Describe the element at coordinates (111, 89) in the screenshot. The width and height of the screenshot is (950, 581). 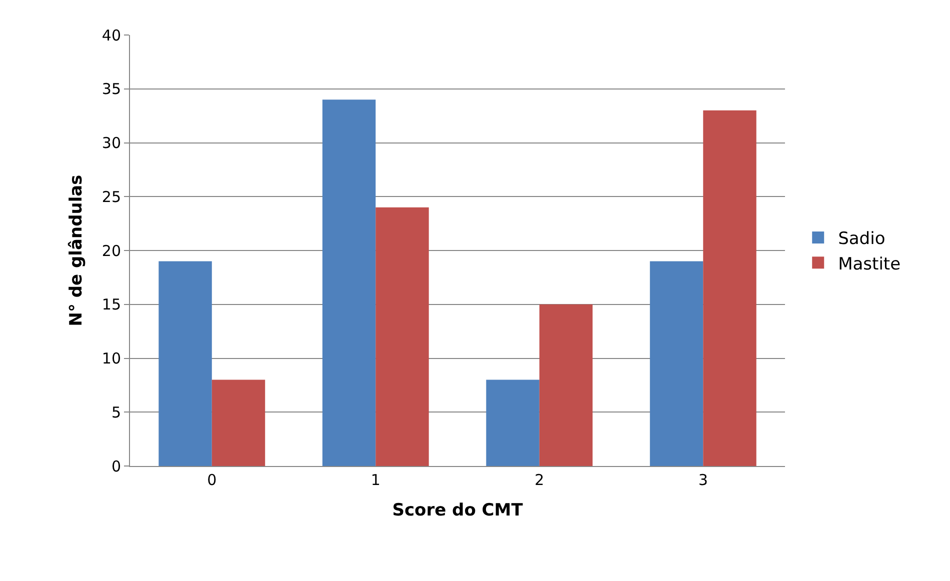
I see `y-tick-label: 35` at that location.